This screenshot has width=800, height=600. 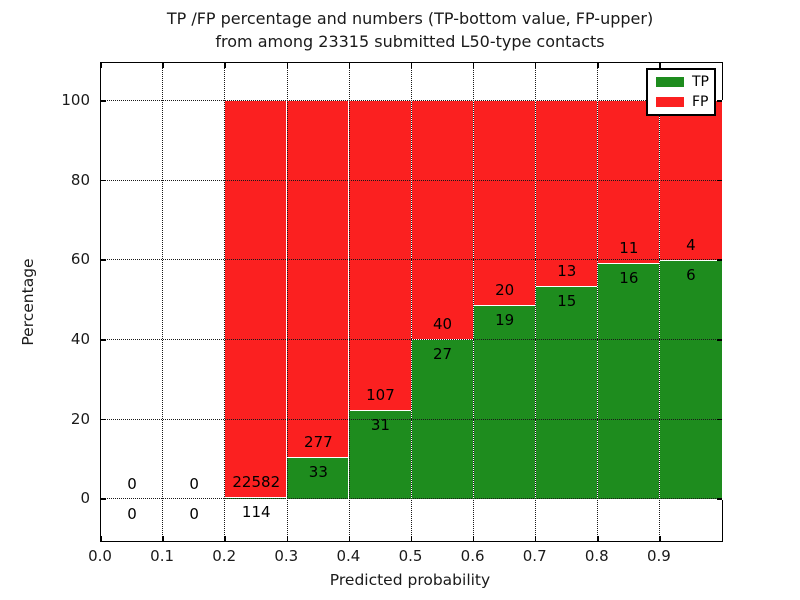 What do you see at coordinates (691, 245) in the screenshot?
I see `fp-count-label: 4` at bounding box center [691, 245].